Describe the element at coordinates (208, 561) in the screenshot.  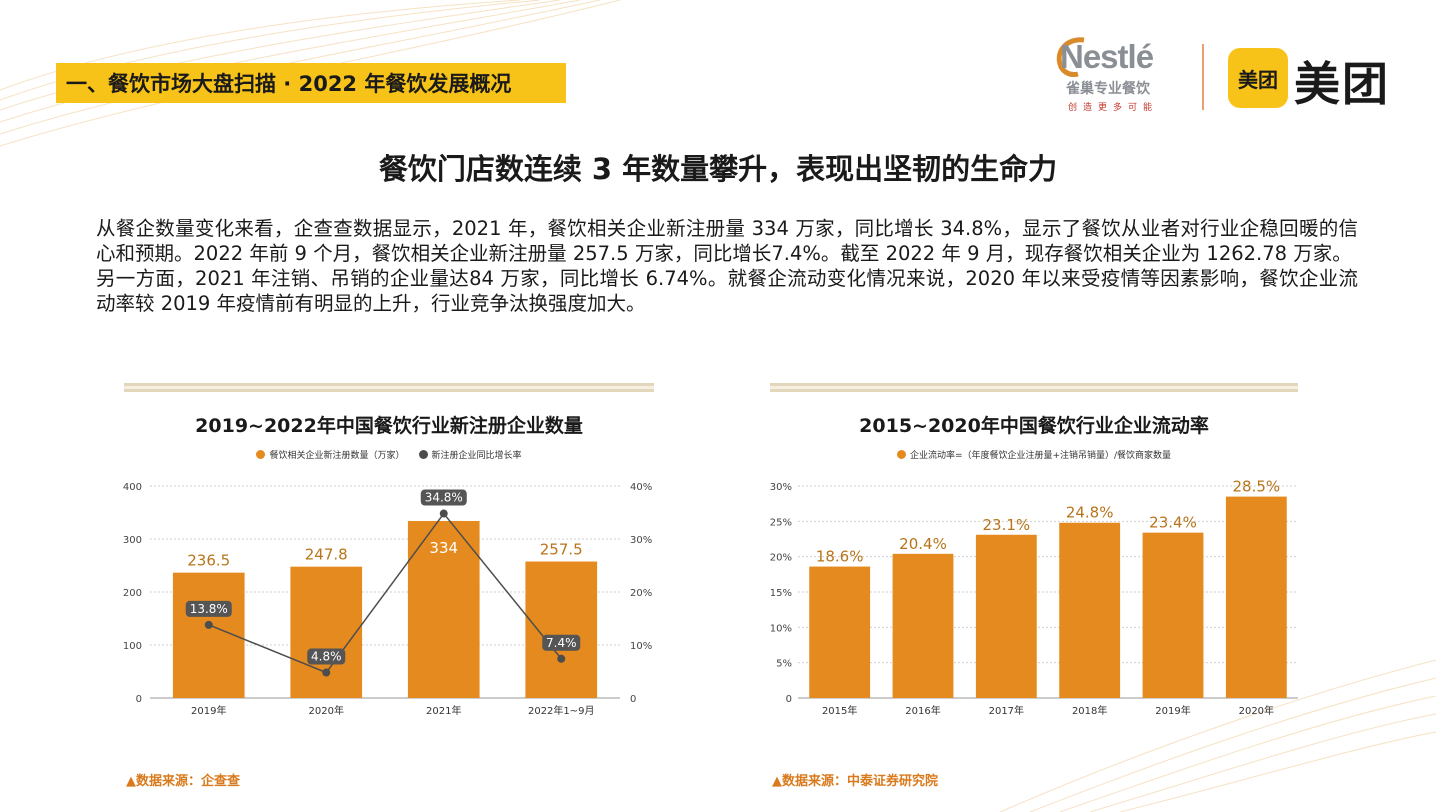
I see `bar-value-label: 236.5` at that location.